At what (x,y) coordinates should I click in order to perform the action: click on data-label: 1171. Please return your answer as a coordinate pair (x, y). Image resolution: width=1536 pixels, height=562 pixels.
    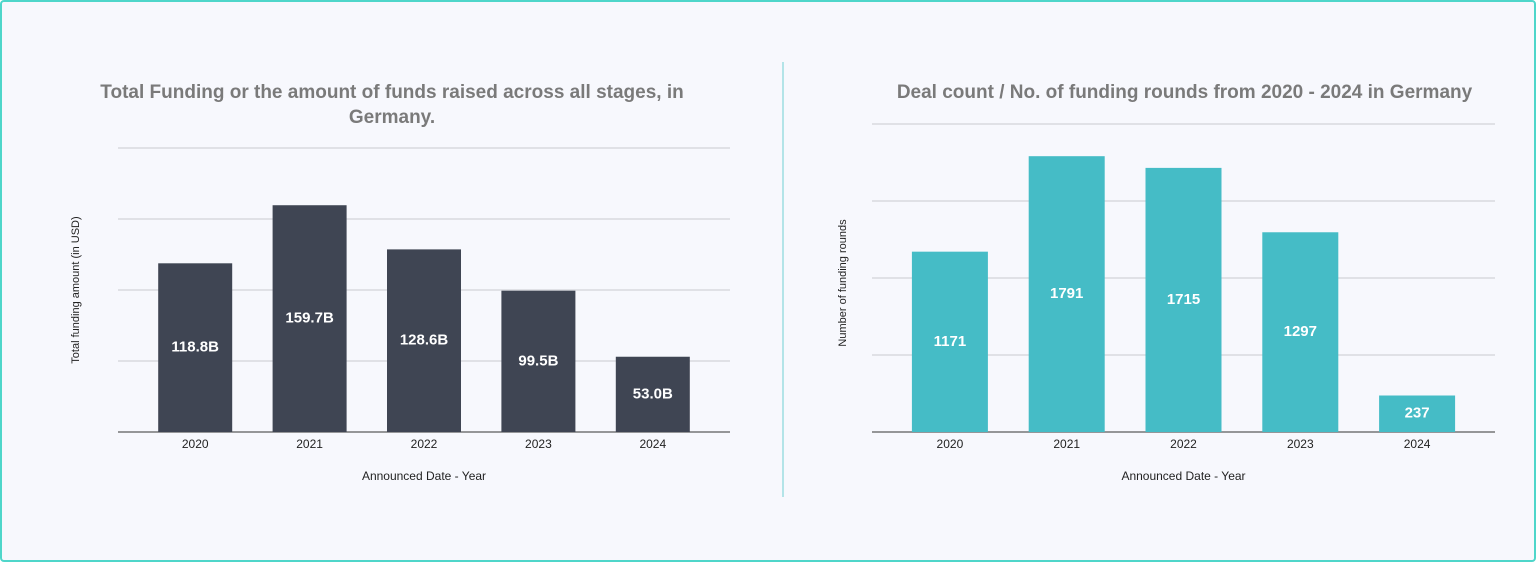
    Looking at the image, I should click on (950, 341).